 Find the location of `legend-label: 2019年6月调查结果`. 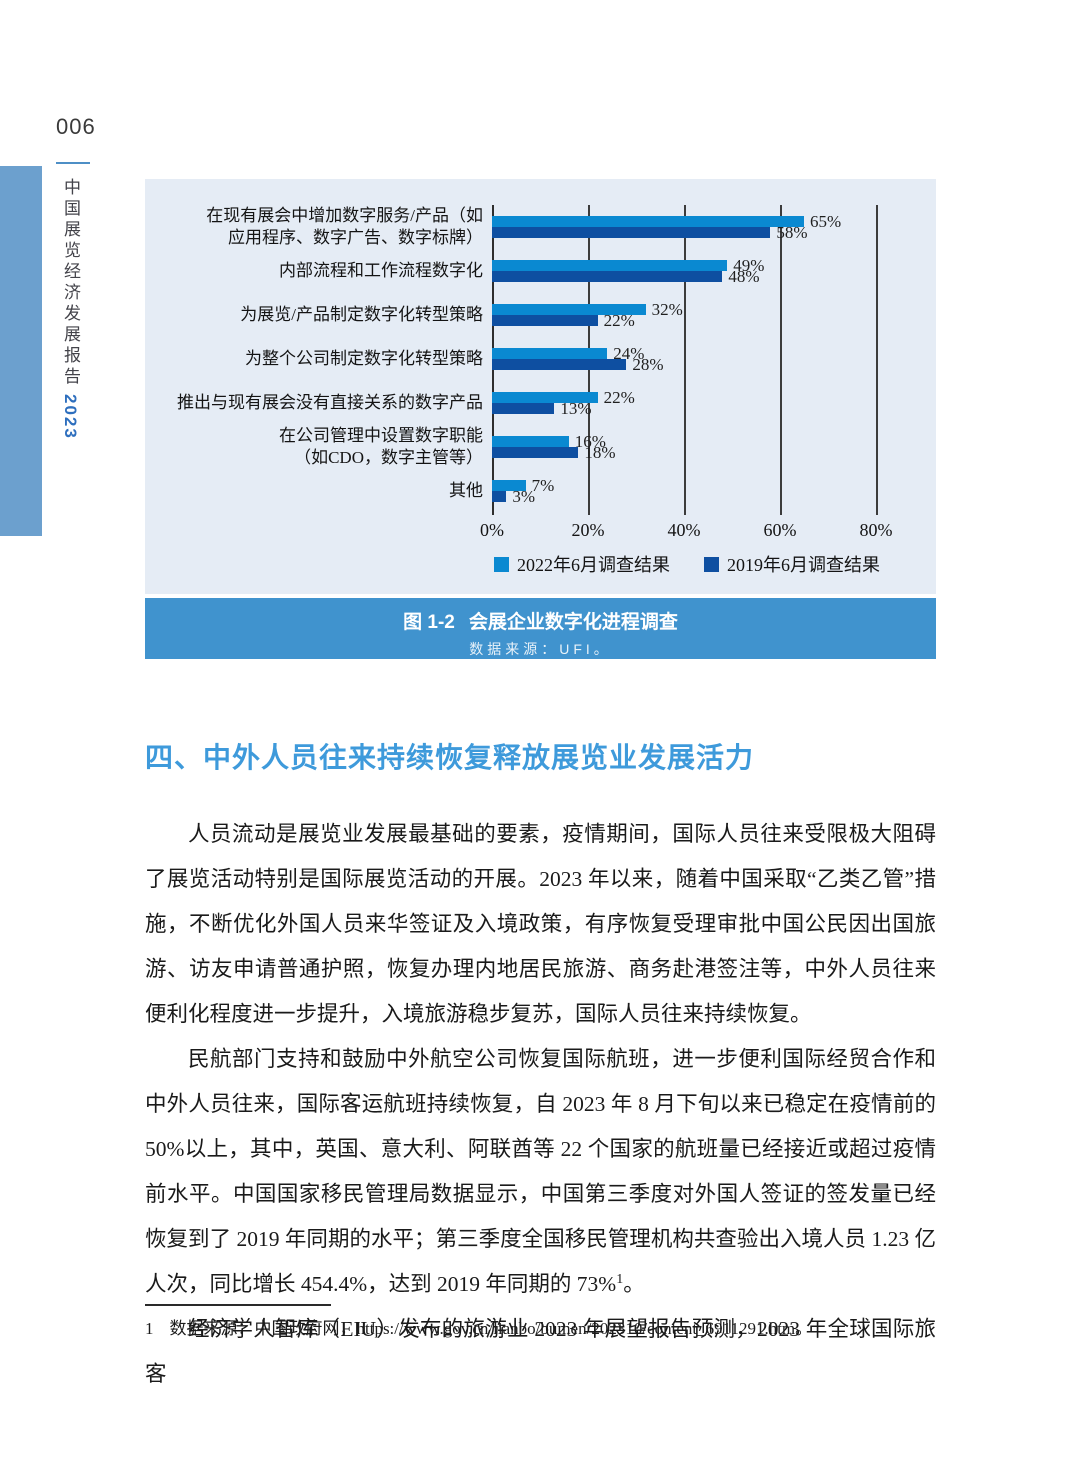

legend-label: 2019年6月调查结果 is located at coordinates (803, 565).